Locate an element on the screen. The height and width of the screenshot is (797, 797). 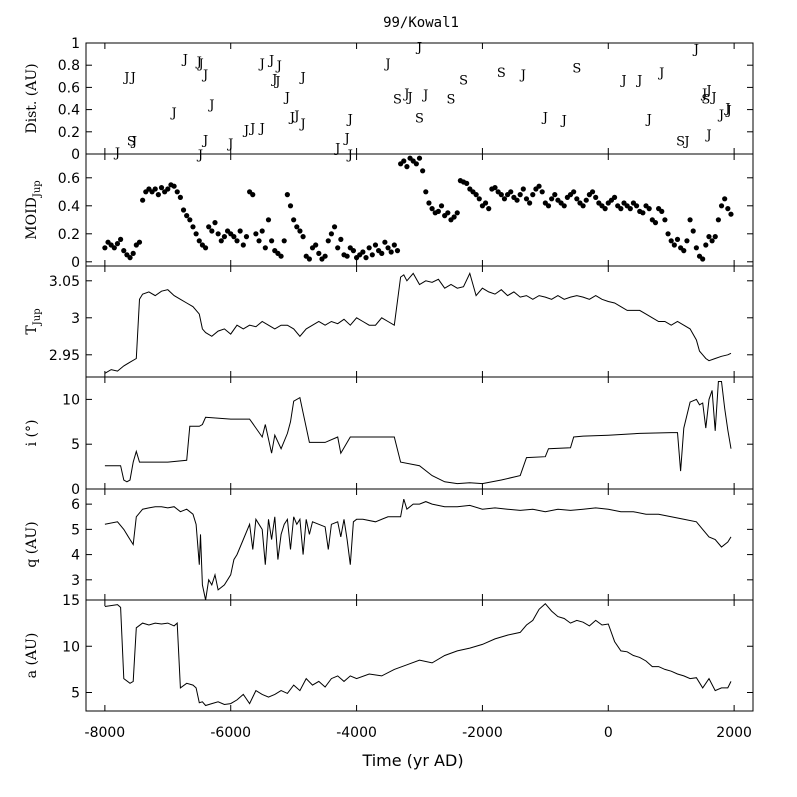
panel-incl: 0 5 10 i (°) is located at coordinates (389, 437).